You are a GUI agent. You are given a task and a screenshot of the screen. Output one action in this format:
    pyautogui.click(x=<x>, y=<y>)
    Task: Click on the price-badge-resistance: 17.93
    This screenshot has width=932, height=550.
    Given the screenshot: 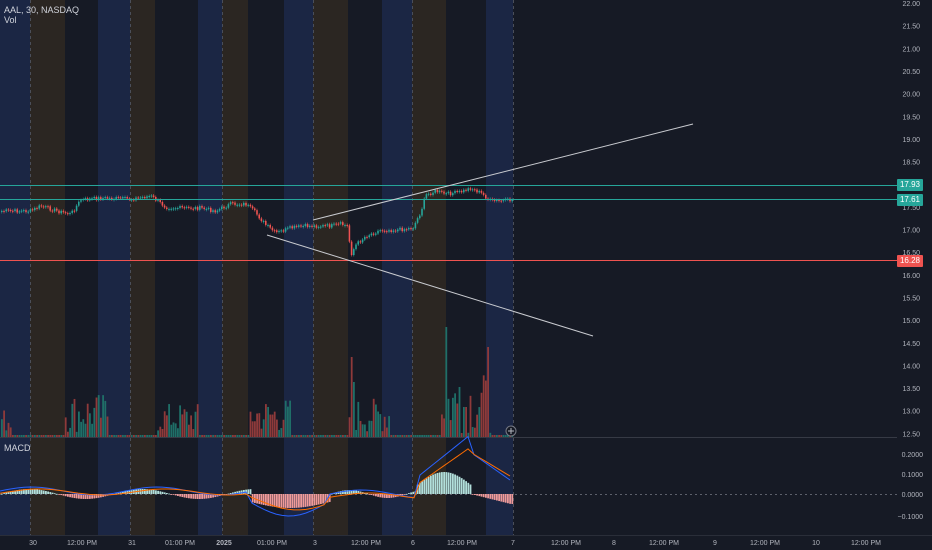 What is the action you would take?
    pyautogui.click(x=910, y=185)
    